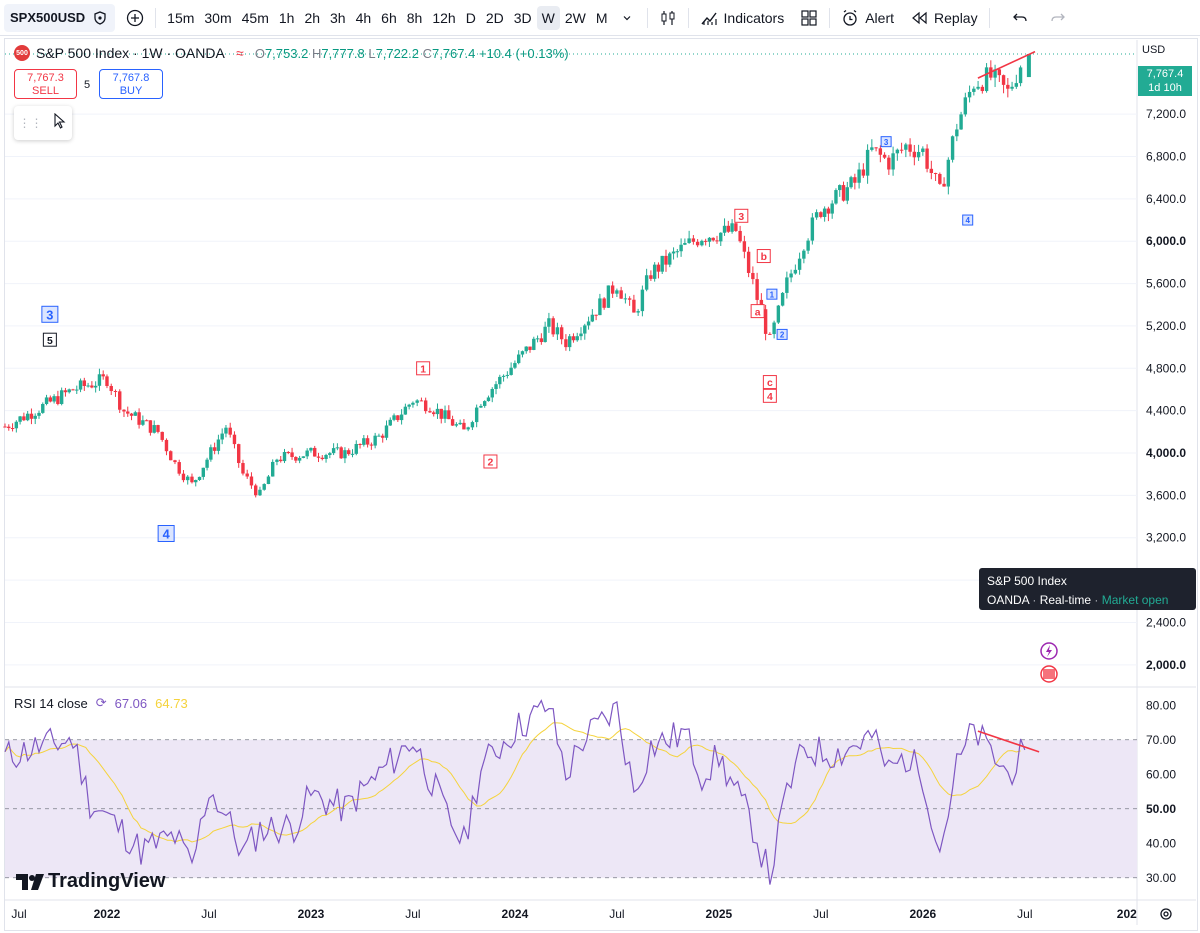 The image size is (1200, 933). Describe the element at coordinates (548, 17) in the screenshot. I see `interval-w: W` at that location.